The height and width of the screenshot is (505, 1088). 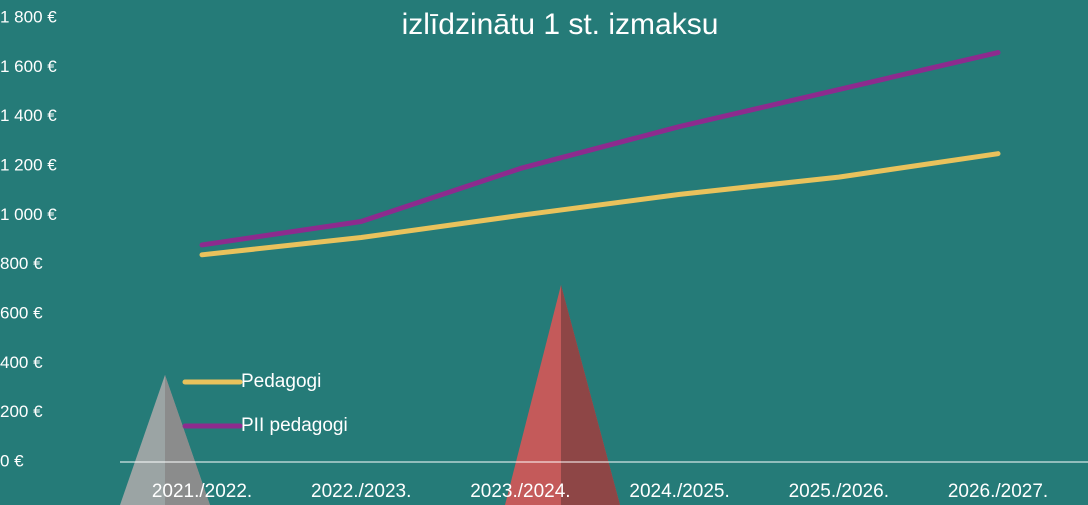 What do you see at coordinates (21, 411) in the screenshot?
I see `y-tick-label: 200 €` at bounding box center [21, 411].